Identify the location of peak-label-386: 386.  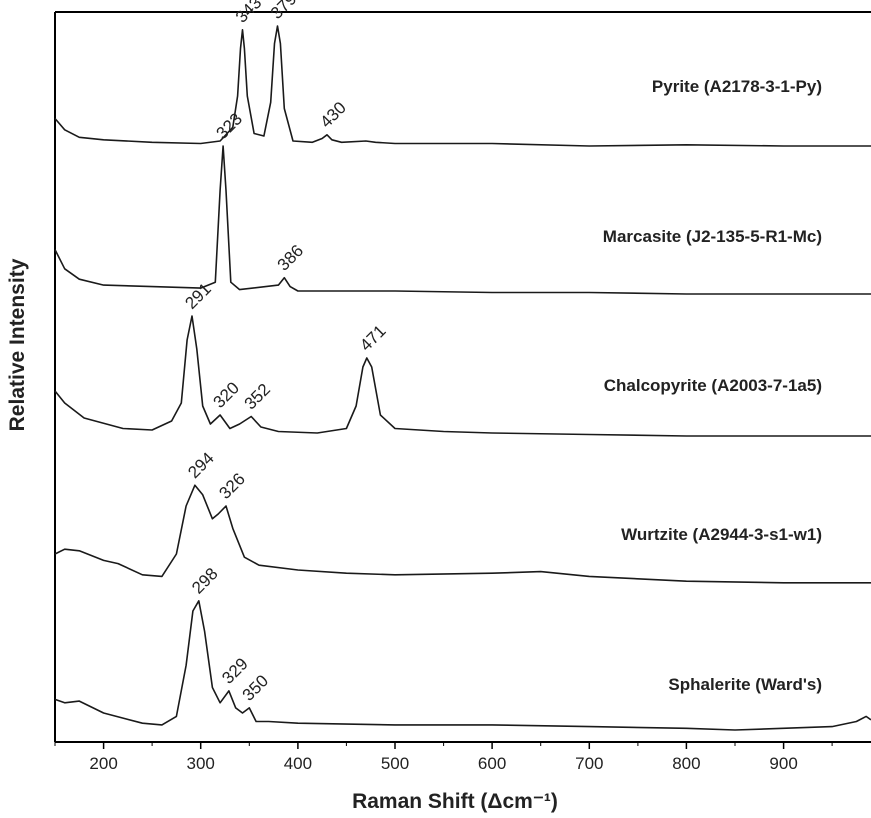
(290, 257).